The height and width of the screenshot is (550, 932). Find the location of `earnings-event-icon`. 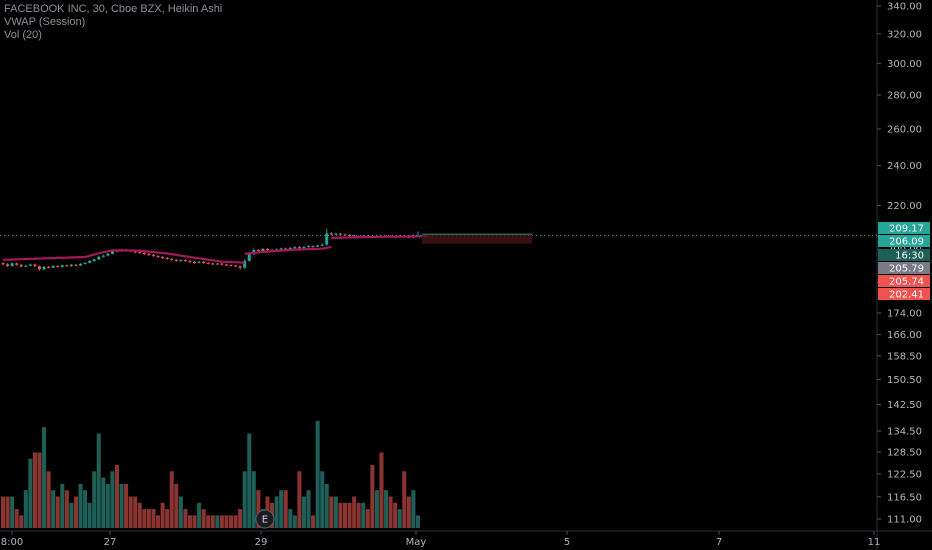

earnings-event-icon is located at coordinates (265, 519).